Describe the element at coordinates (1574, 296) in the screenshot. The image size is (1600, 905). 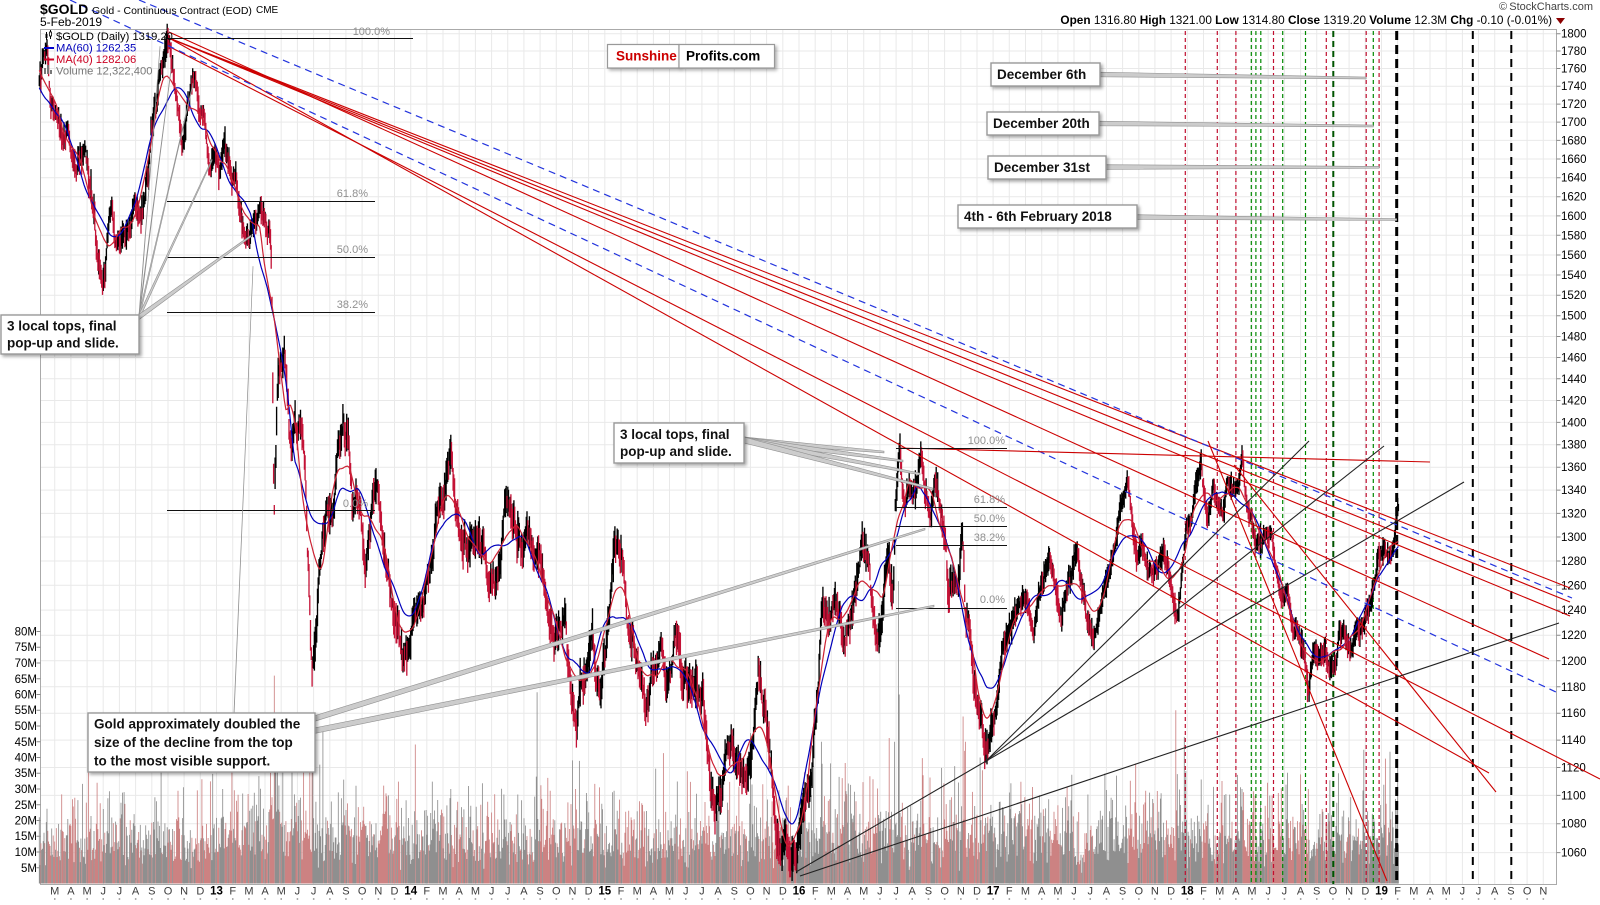
I see `svg-text: 1520` at that location.